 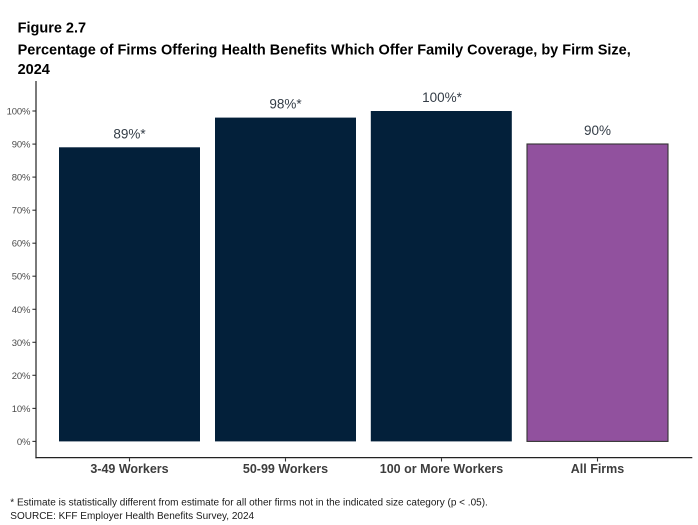 What do you see at coordinates (34, 70) in the screenshot?
I see `svg-text: 2024` at bounding box center [34, 70].